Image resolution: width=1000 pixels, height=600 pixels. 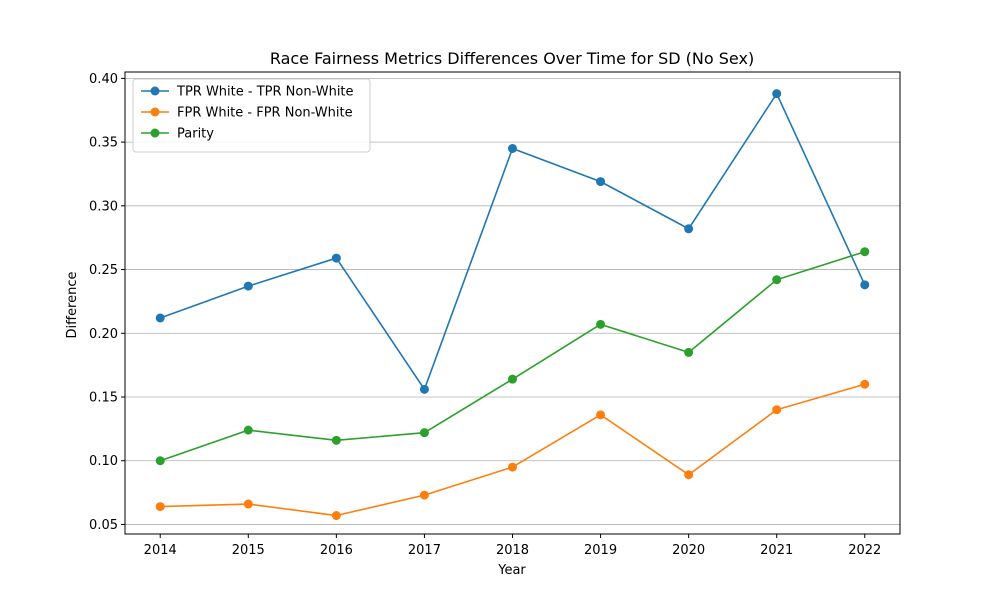 I want to click on x-axis-label: Year, so click(x=511, y=570).